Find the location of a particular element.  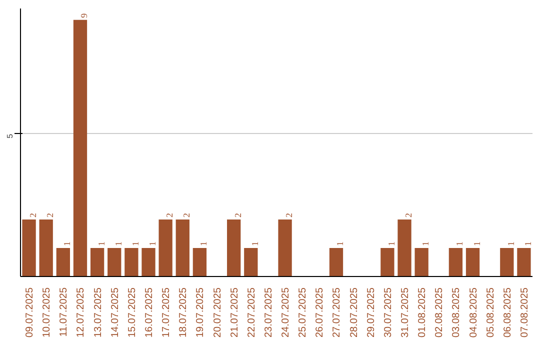

x-tick-label: 07.08.2025 is located at coordinates (524, 312).